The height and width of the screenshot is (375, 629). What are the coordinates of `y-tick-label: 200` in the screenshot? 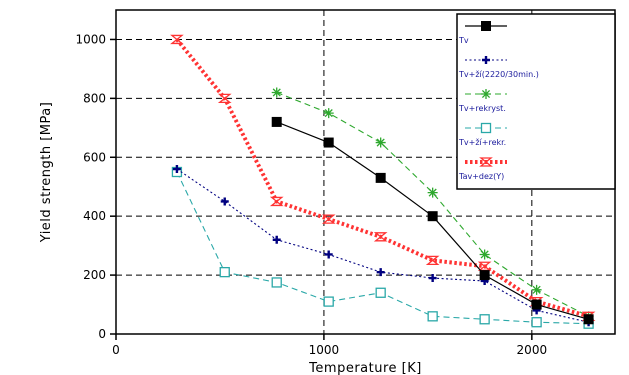 It's located at (94, 275).